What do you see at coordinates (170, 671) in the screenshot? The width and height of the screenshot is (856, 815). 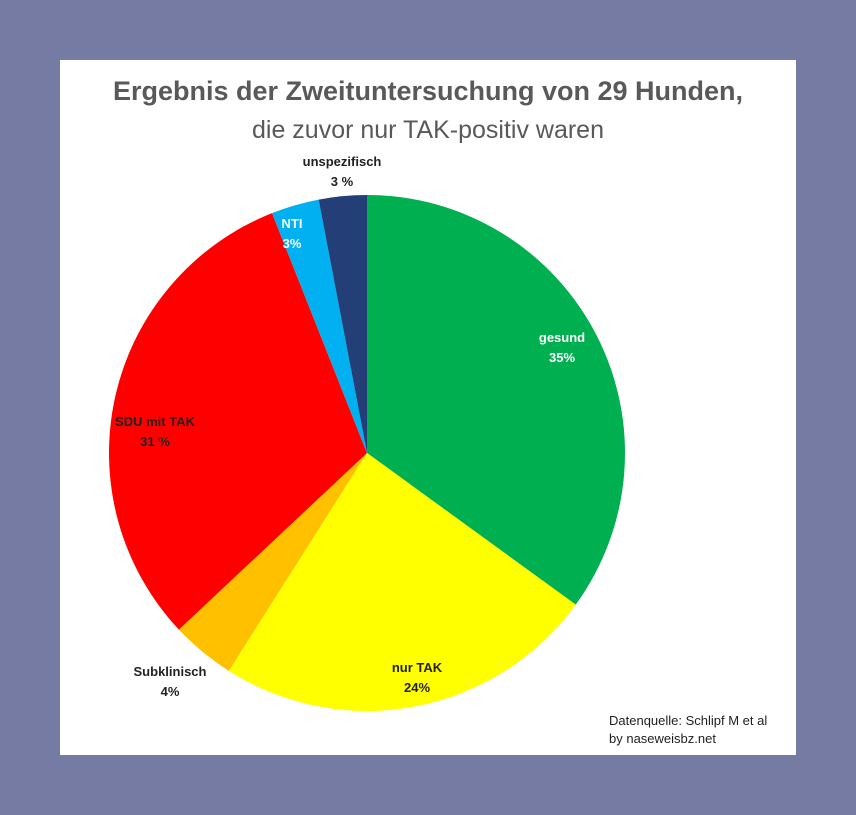 I see `slice-name-subklinisch: Subklinisch` at bounding box center [170, 671].